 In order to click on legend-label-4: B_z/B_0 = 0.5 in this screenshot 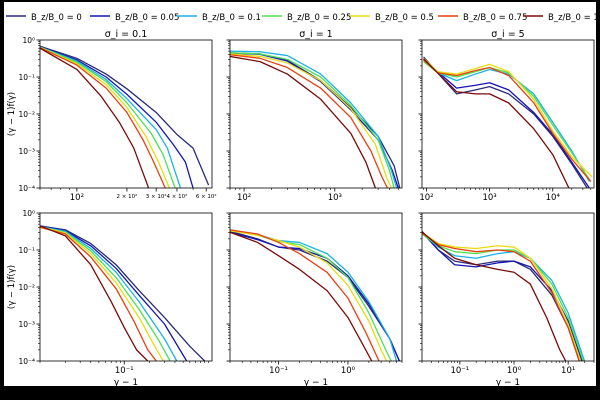, I will do `click(404, 18)`.